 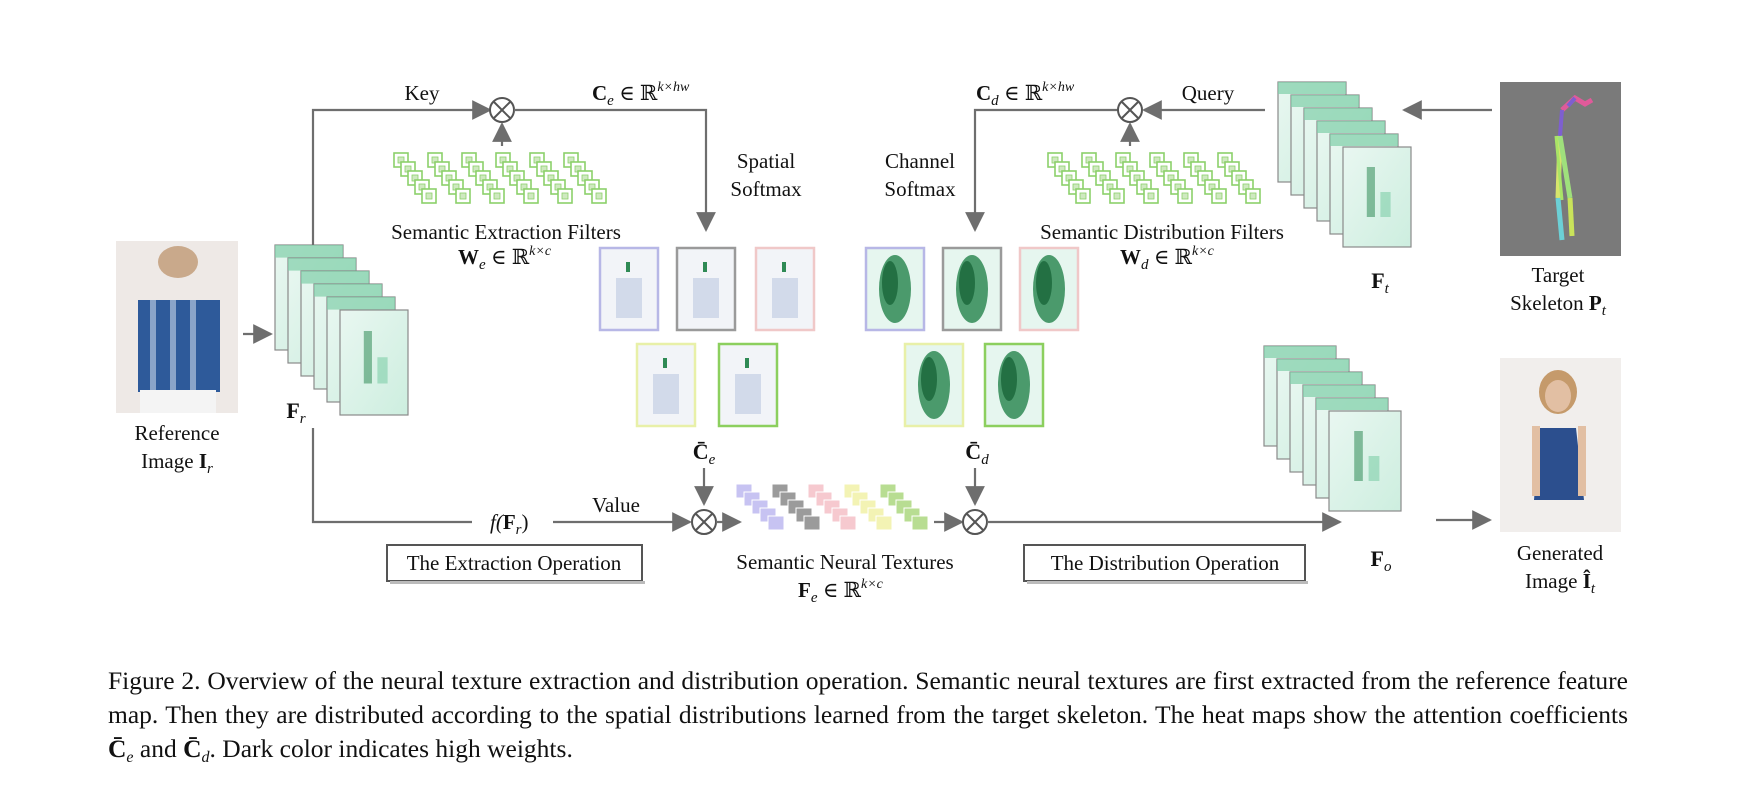 I want to click on wd-label: Wd ∈ ℝk×c, so click(x=1167, y=258).